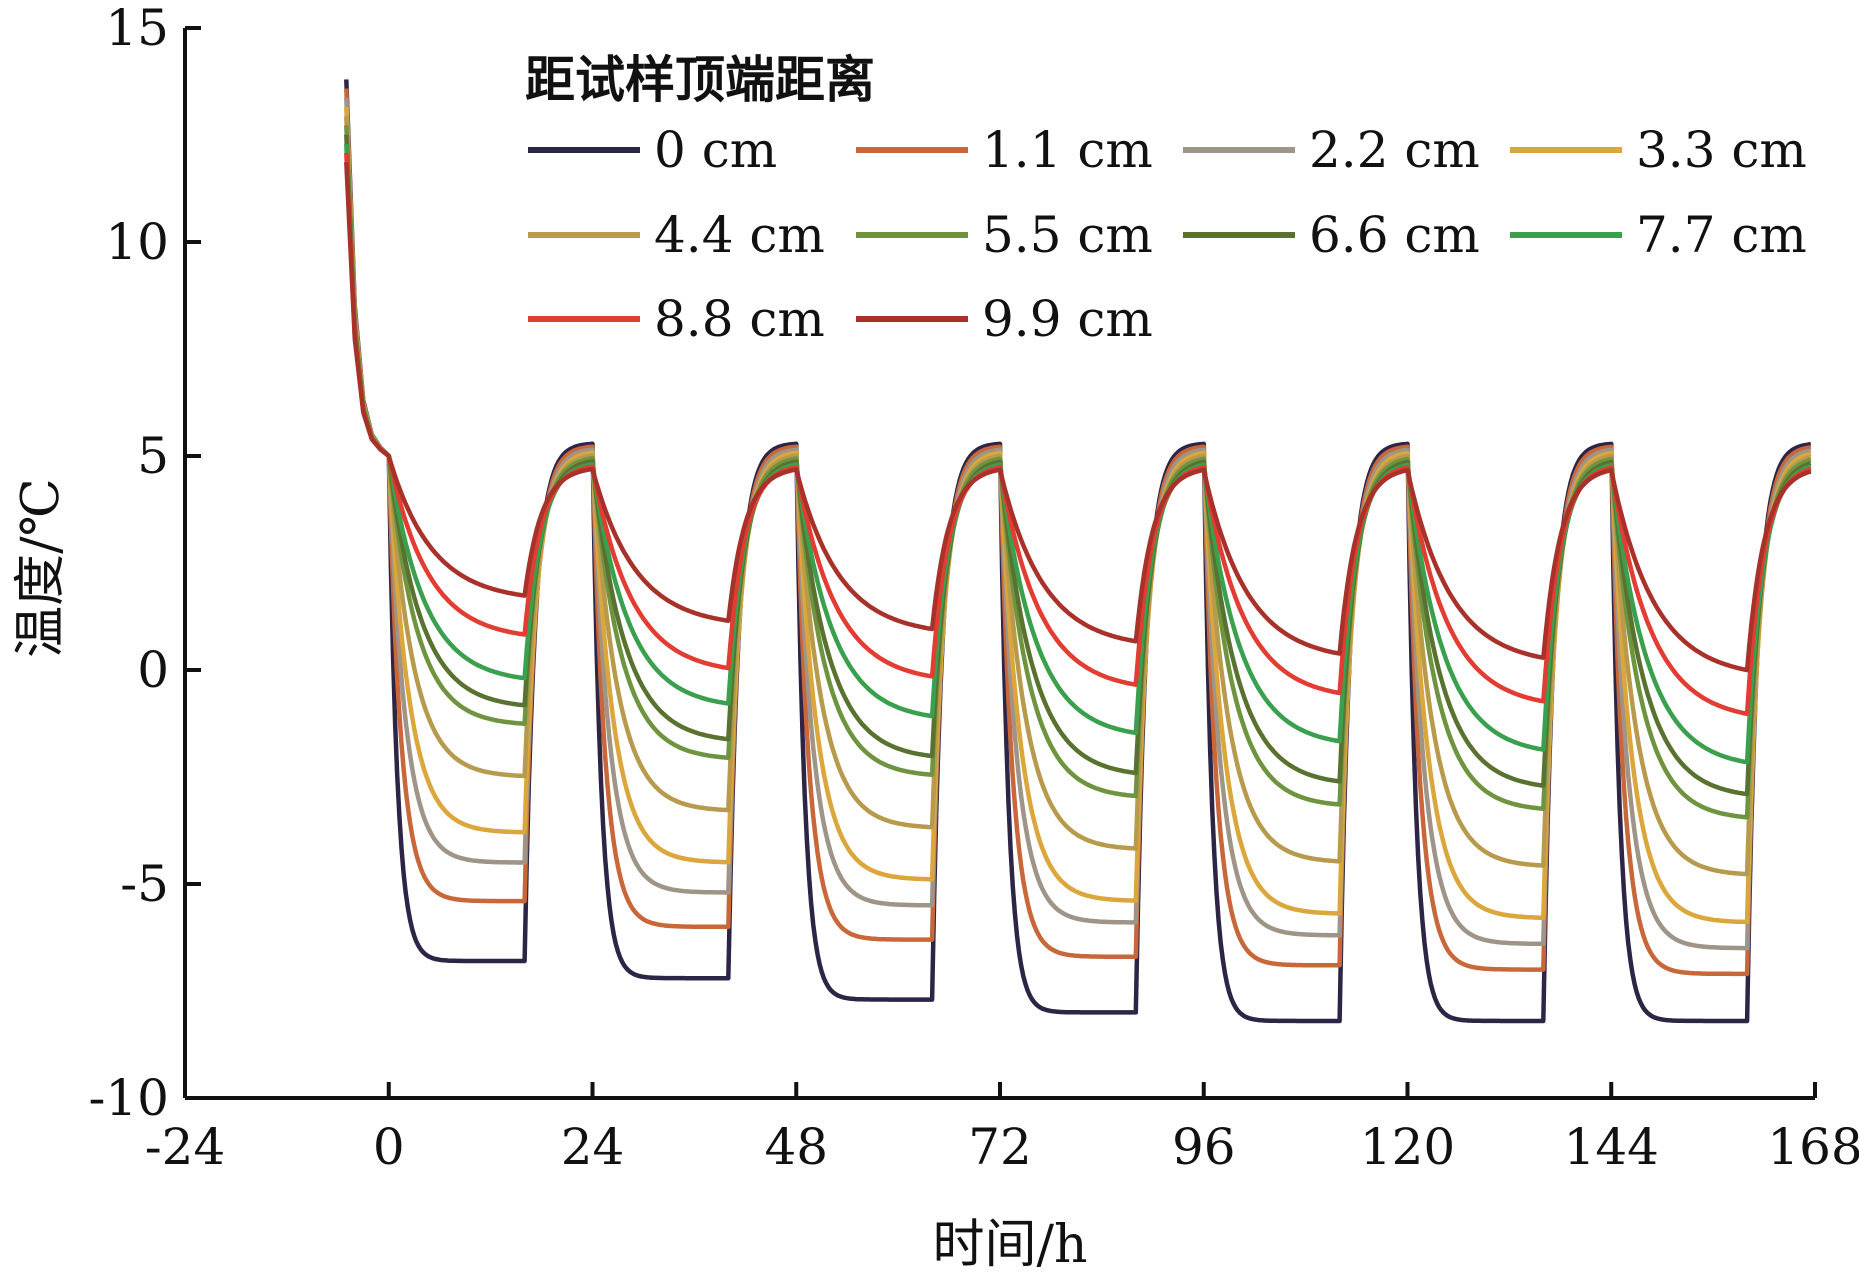 This screenshot has width=1859, height=1276. I want to click on x-tick-label: 120, so click(1407, 1147).